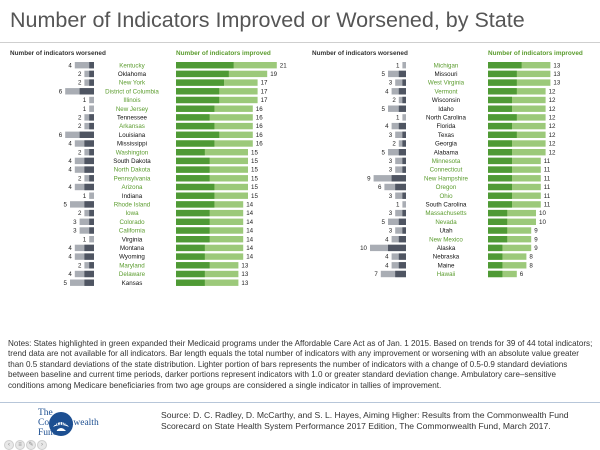 This screenshot has height=450, width=600. Describe the element at coordinates (264, 83) in the screenshot. I see `improved-value: 17` at that location.